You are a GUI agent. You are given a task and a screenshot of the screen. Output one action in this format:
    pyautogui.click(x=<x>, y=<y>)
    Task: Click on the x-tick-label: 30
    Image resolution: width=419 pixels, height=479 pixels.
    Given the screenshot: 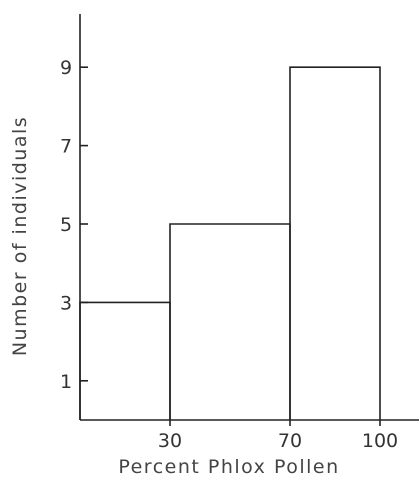 What is the action you would take?
    pyautogui.click(x=170, y=441)
    